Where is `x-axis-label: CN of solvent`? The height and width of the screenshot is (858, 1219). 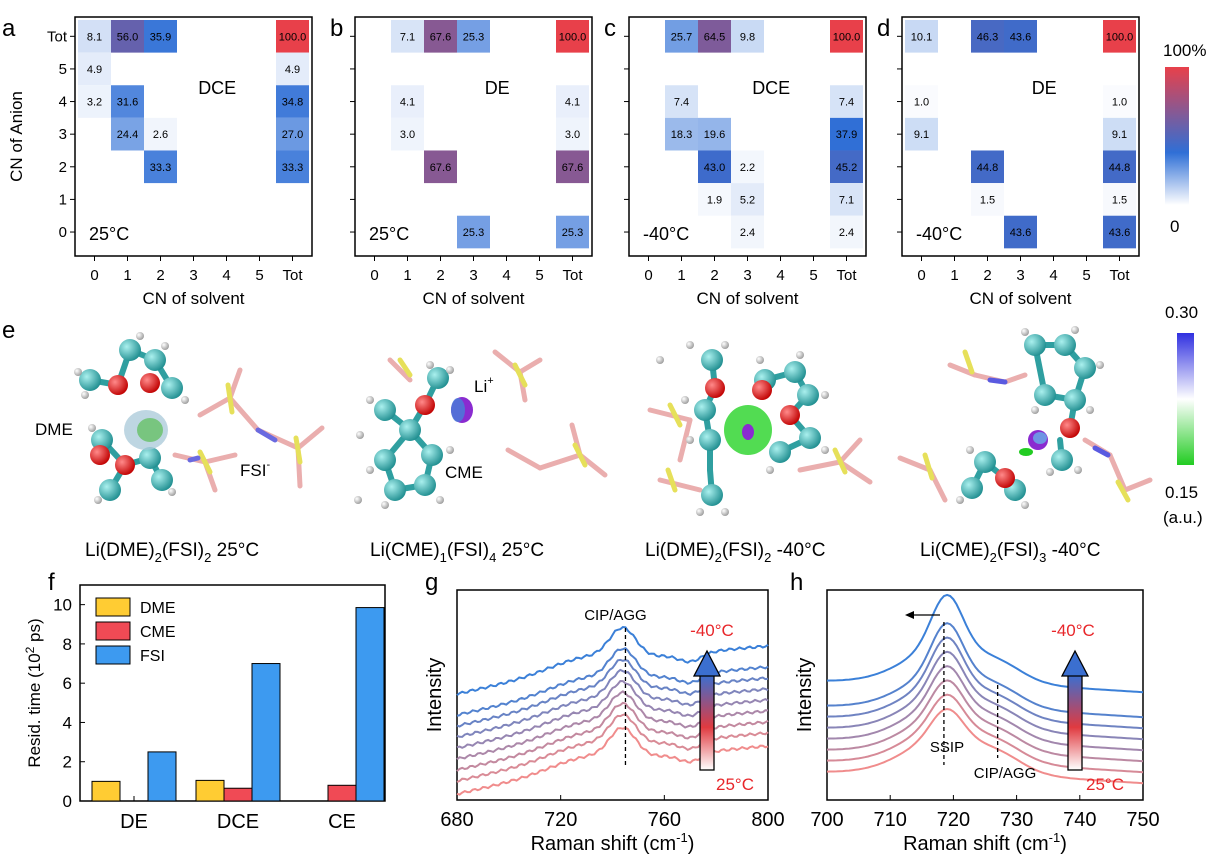 x-axis-label: CN of solvent is located at coordinates (193, 298).